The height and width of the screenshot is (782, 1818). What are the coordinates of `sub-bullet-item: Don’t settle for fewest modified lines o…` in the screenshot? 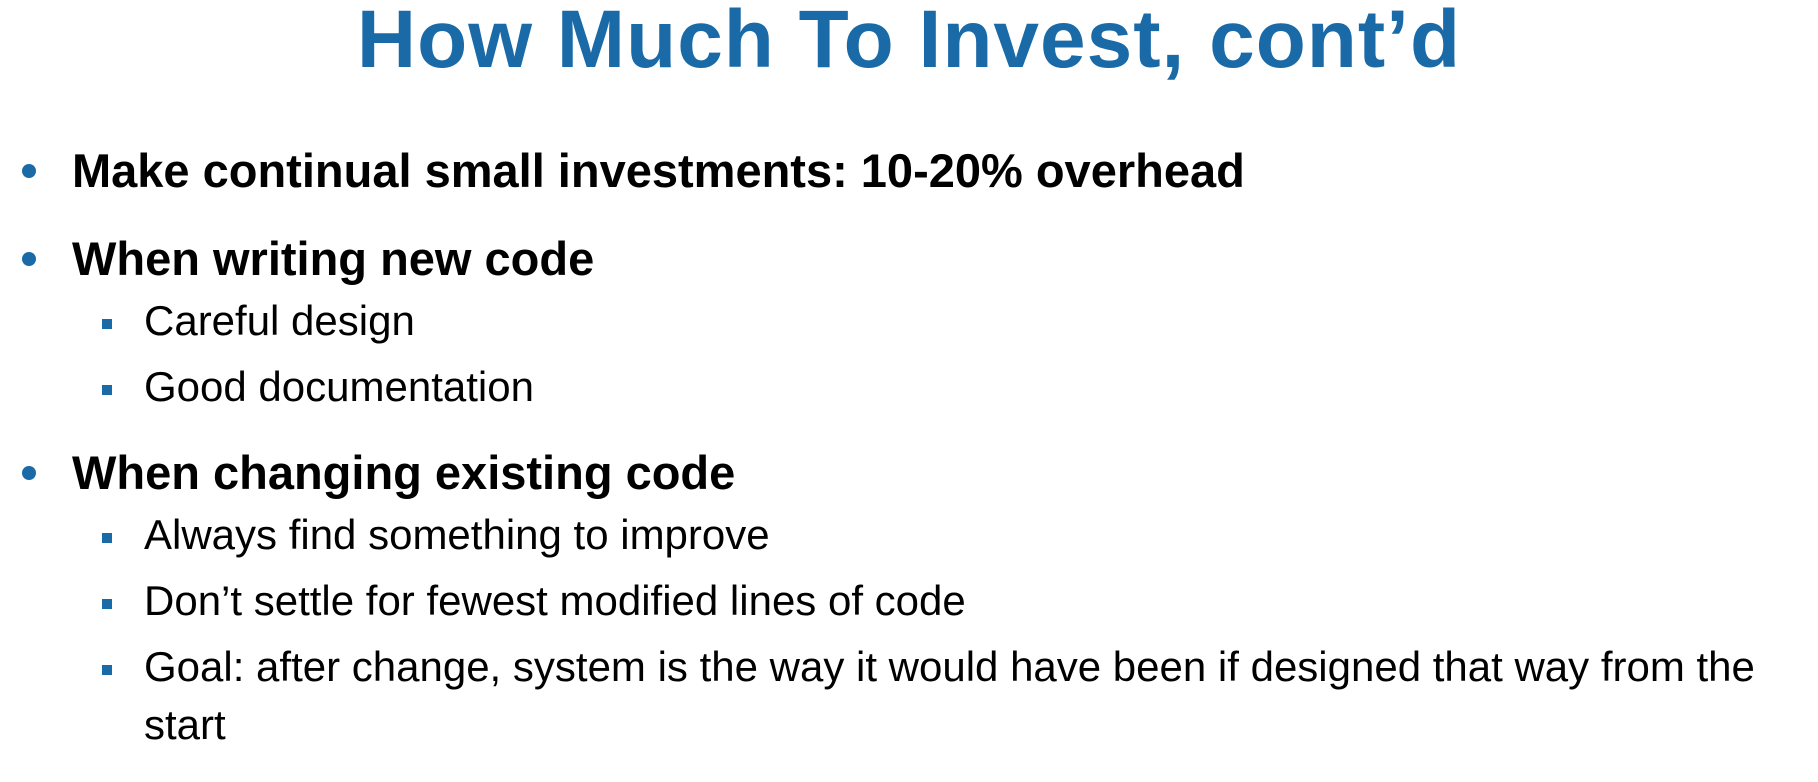 It's located at (943, 601).